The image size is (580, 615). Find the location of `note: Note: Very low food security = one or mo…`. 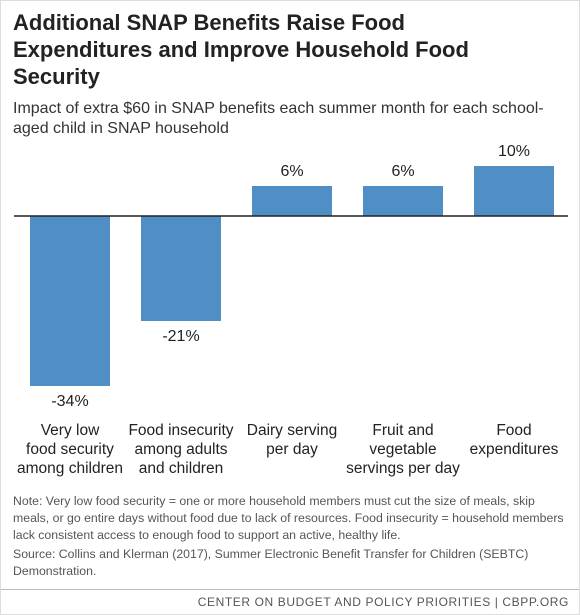

note: Note: Very low food security = one or mo… is located at coordinates (288, 518).